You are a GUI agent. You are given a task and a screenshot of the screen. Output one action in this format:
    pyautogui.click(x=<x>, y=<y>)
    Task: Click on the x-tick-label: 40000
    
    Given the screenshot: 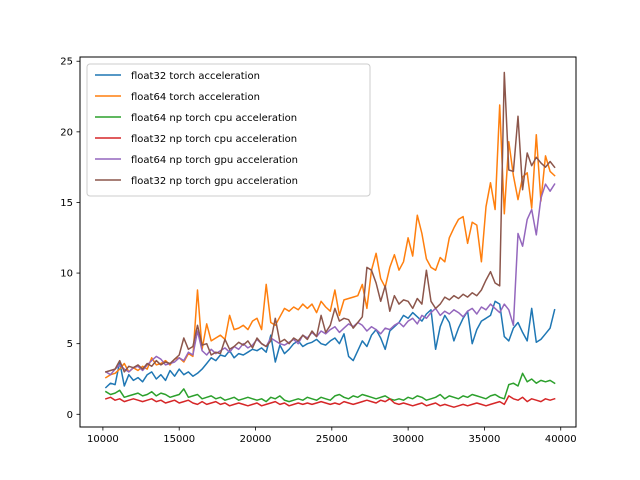 What is the action you would take?
    pyautogui.click(x=561, y=439)
    